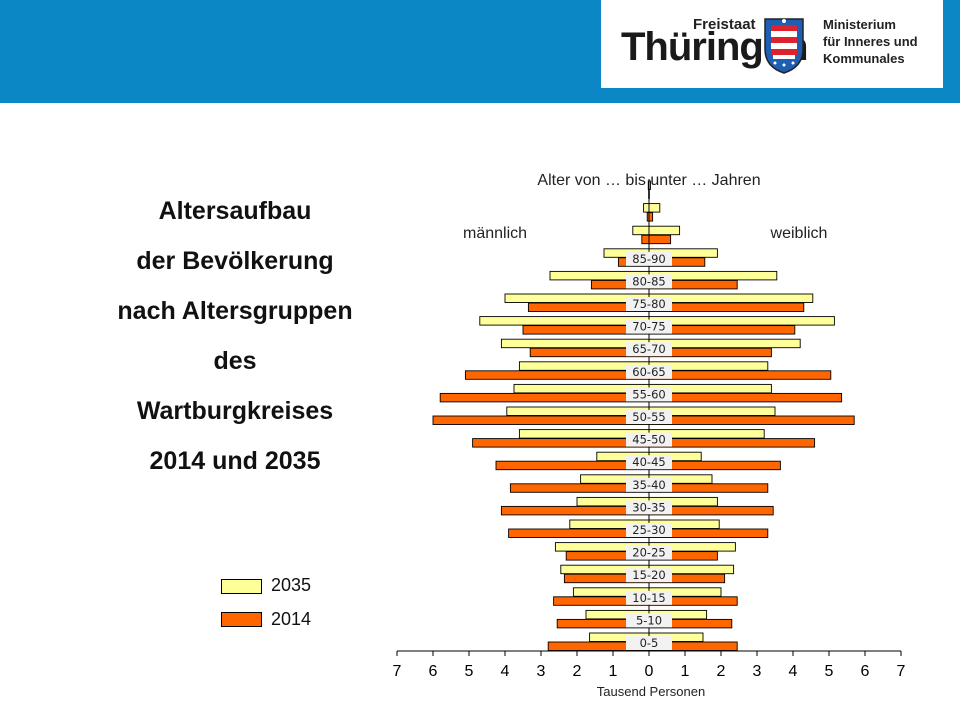  I want to click on logo-ministry-line-2: für Inneres und, so click(870, 41).